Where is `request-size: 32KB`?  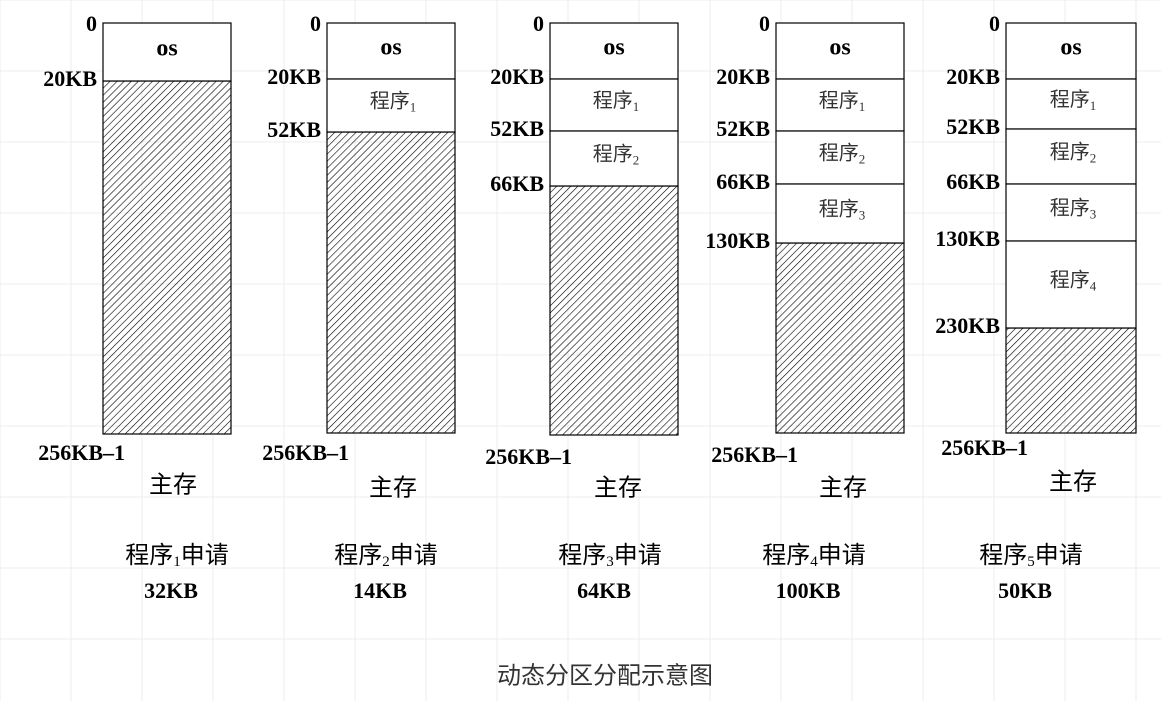 request-size: 32KB is located at coordinates (171, 590).